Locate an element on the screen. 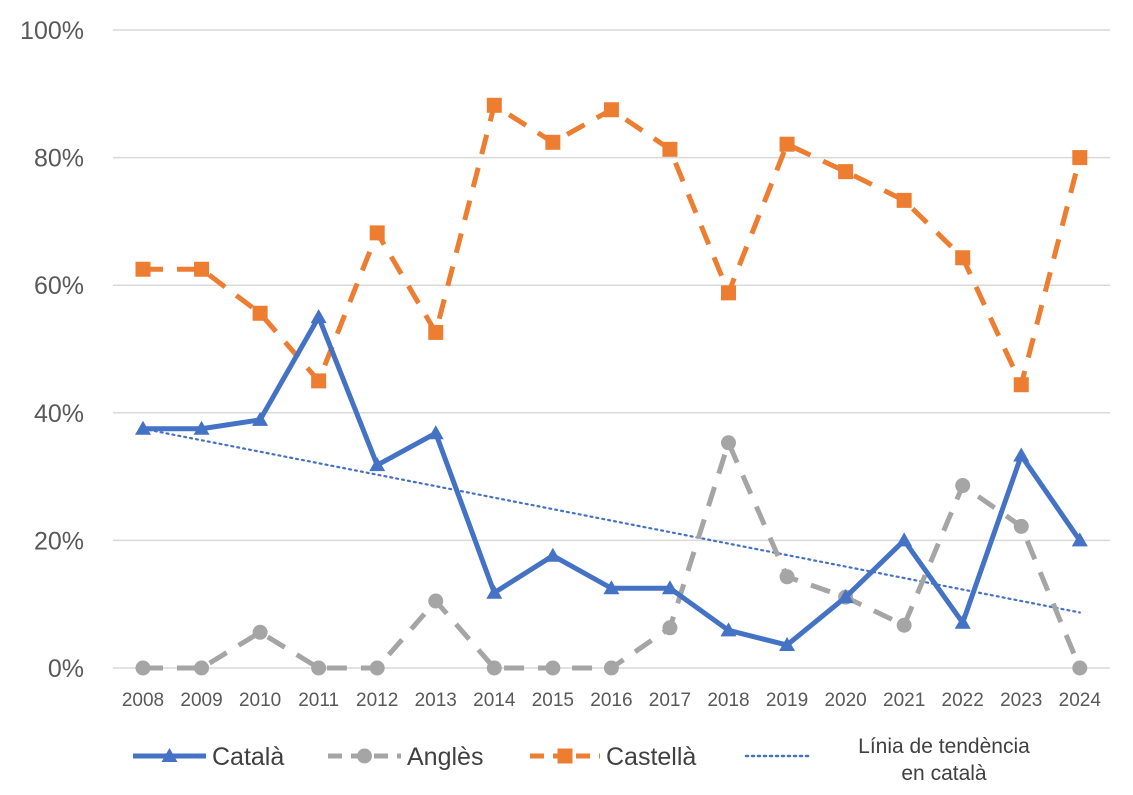 The image size is (1133, 795). y-tick-label: 100% is located at coordinates (52, 31).